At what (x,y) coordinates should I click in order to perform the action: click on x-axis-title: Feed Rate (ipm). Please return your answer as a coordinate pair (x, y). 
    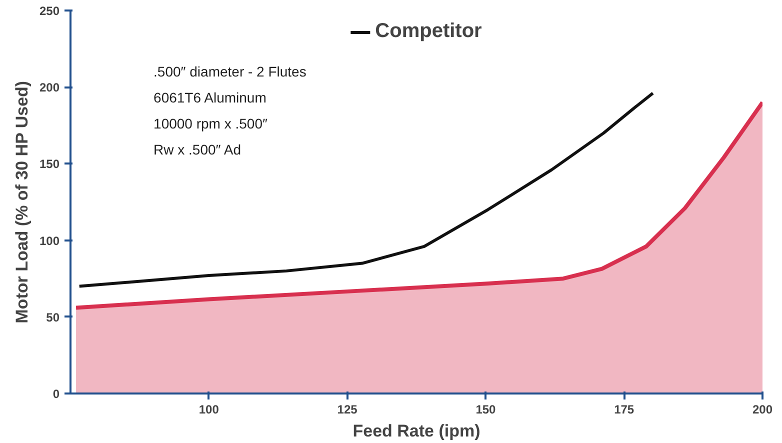
    Looking at the image, I should click on (416, 431).